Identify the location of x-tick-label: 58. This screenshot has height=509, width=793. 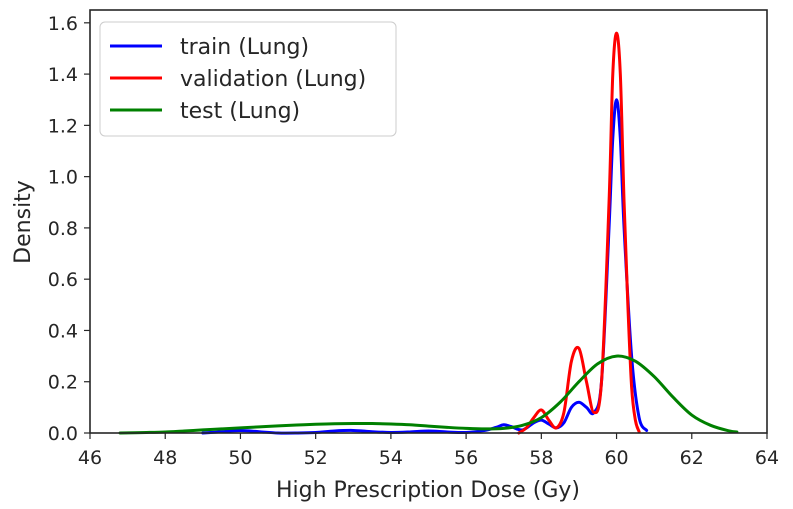
(541, 458).